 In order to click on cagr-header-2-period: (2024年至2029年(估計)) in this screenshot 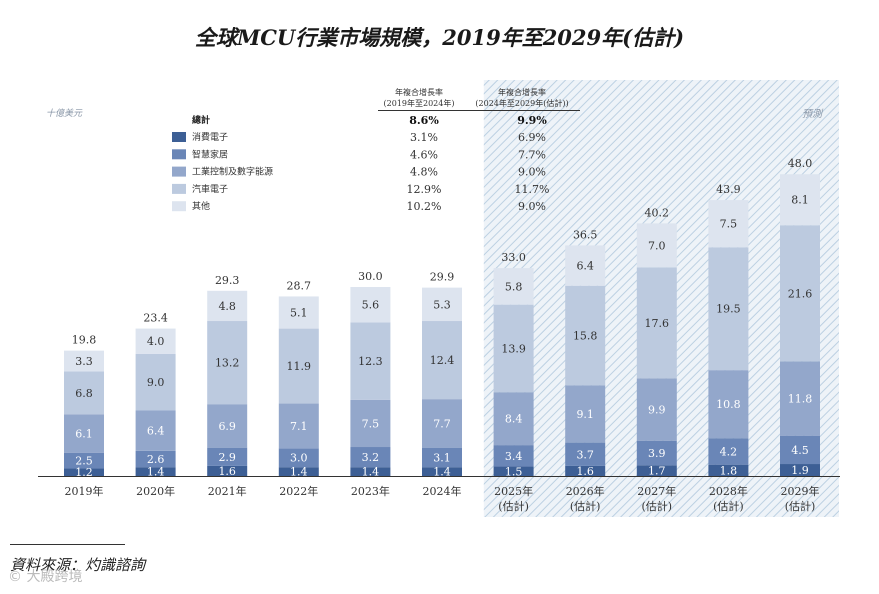, I will do `click(521, 103)`.